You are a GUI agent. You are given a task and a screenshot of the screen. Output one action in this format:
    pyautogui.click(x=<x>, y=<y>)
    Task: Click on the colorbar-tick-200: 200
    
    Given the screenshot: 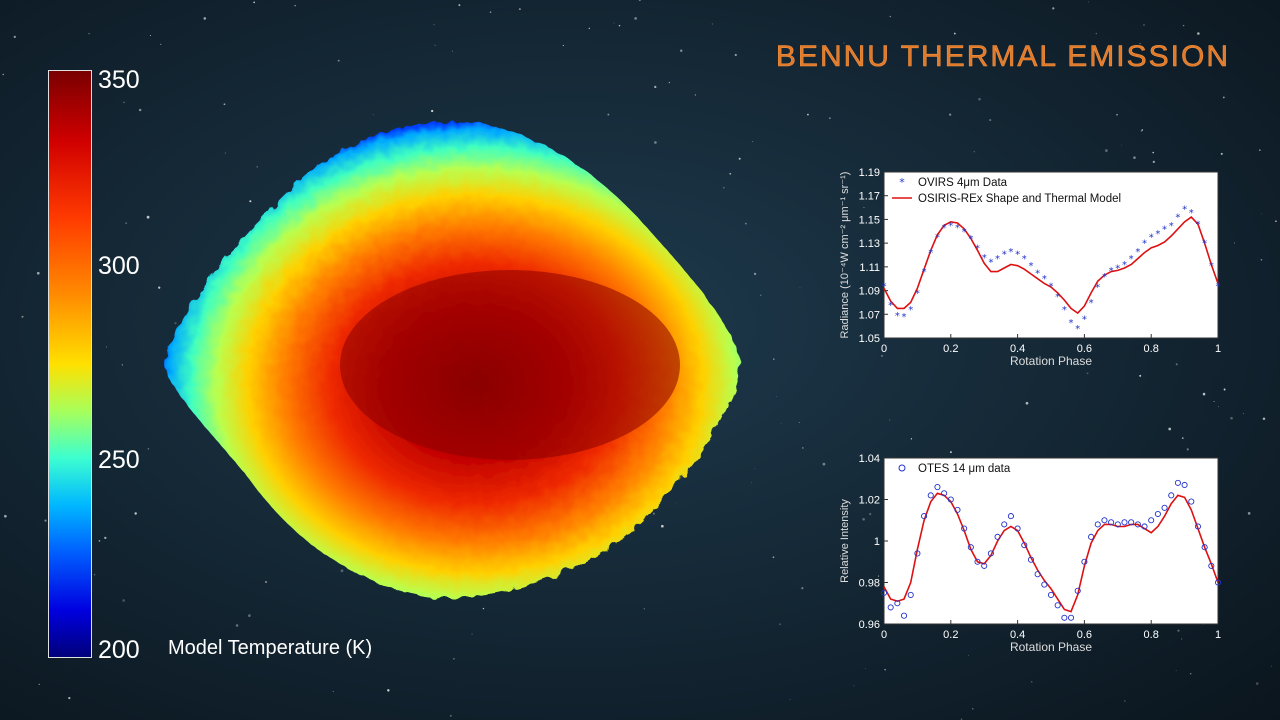 What is the action you would take?
    pyautogui.click(x=119, y=650)
    